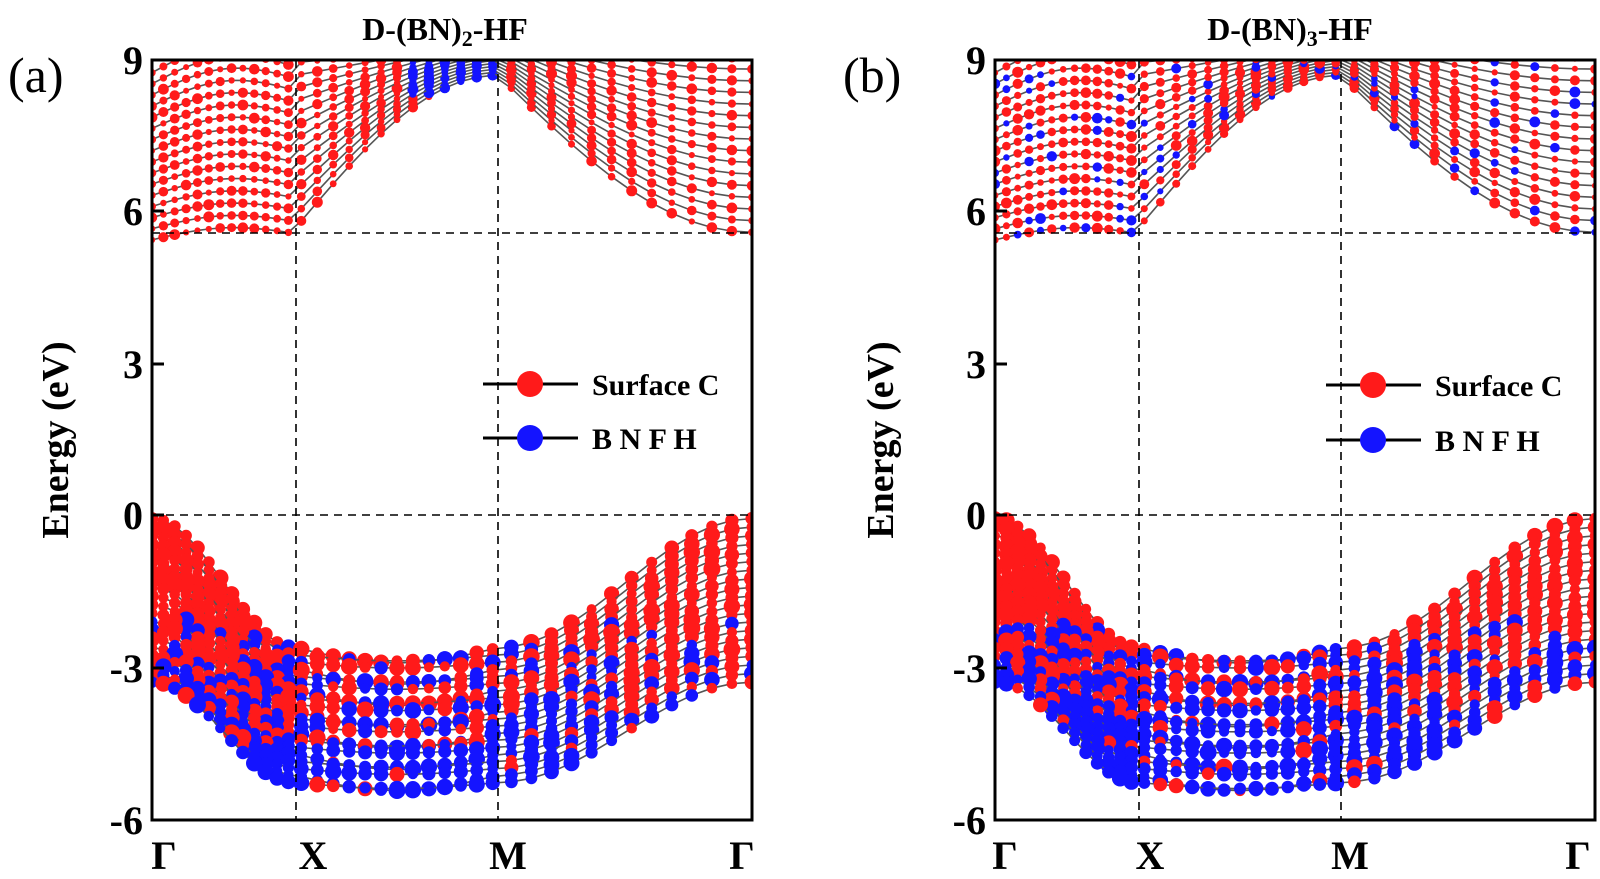 Image resolution: width=1600 pixels, height=879 pixels. What do you see at coordinates (969, 440) in the screenshot?
I see `panel-b-ytick-labels: -6 -3 0 3 6 9` at bounding box center [969, 440].